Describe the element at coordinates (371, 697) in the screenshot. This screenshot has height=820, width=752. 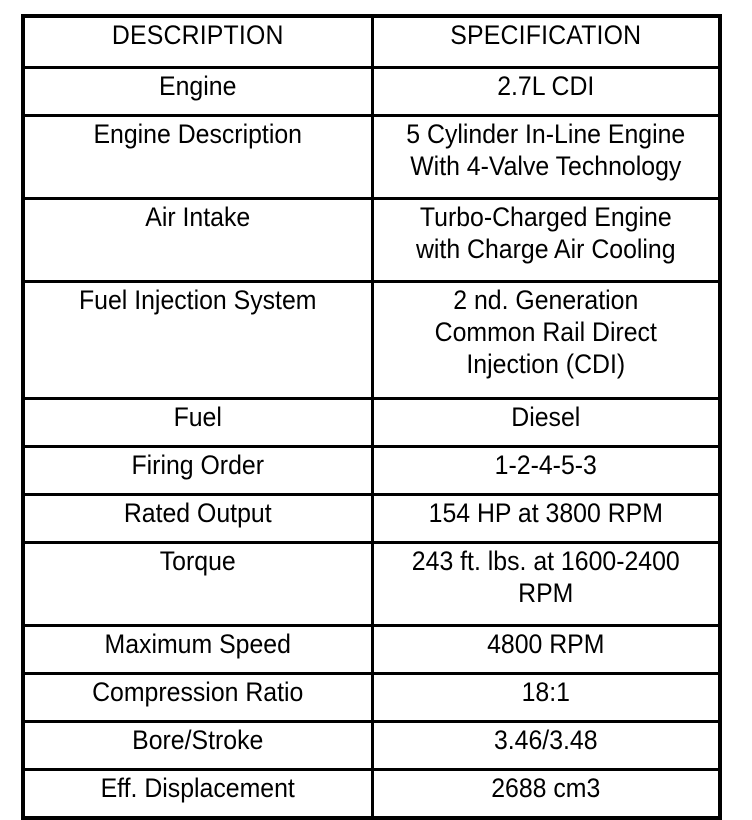
I see `table-row: Compression Ratio 18:1` at that location.